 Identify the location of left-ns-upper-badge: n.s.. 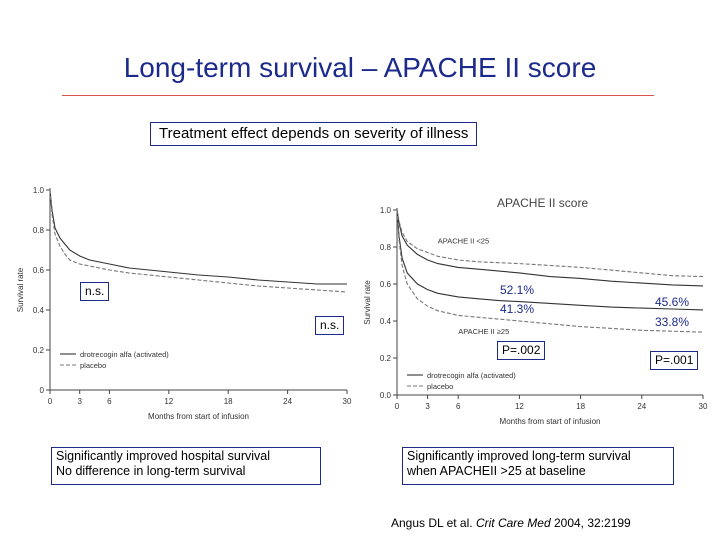
(95, 291).